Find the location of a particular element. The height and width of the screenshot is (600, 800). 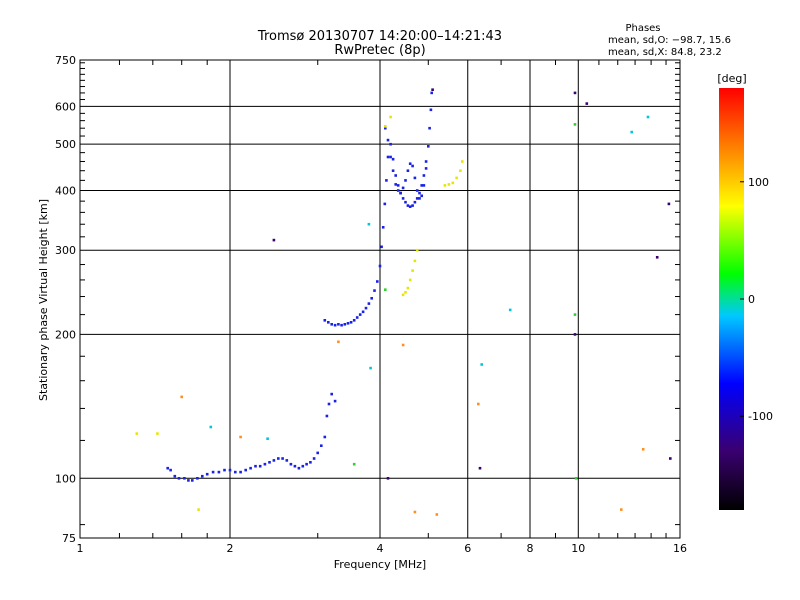

colorbar: [deg] 100 0 -100 is located at coordinates (745, 291).